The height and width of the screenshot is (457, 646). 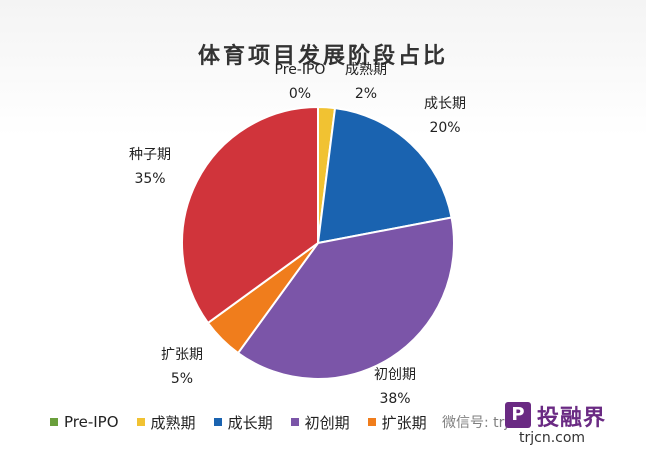 What do you see at coordinates (182, 367) in the screenshot?
I see `slice-label-4: 扩张期 5%` at bounding box center [182, 367].